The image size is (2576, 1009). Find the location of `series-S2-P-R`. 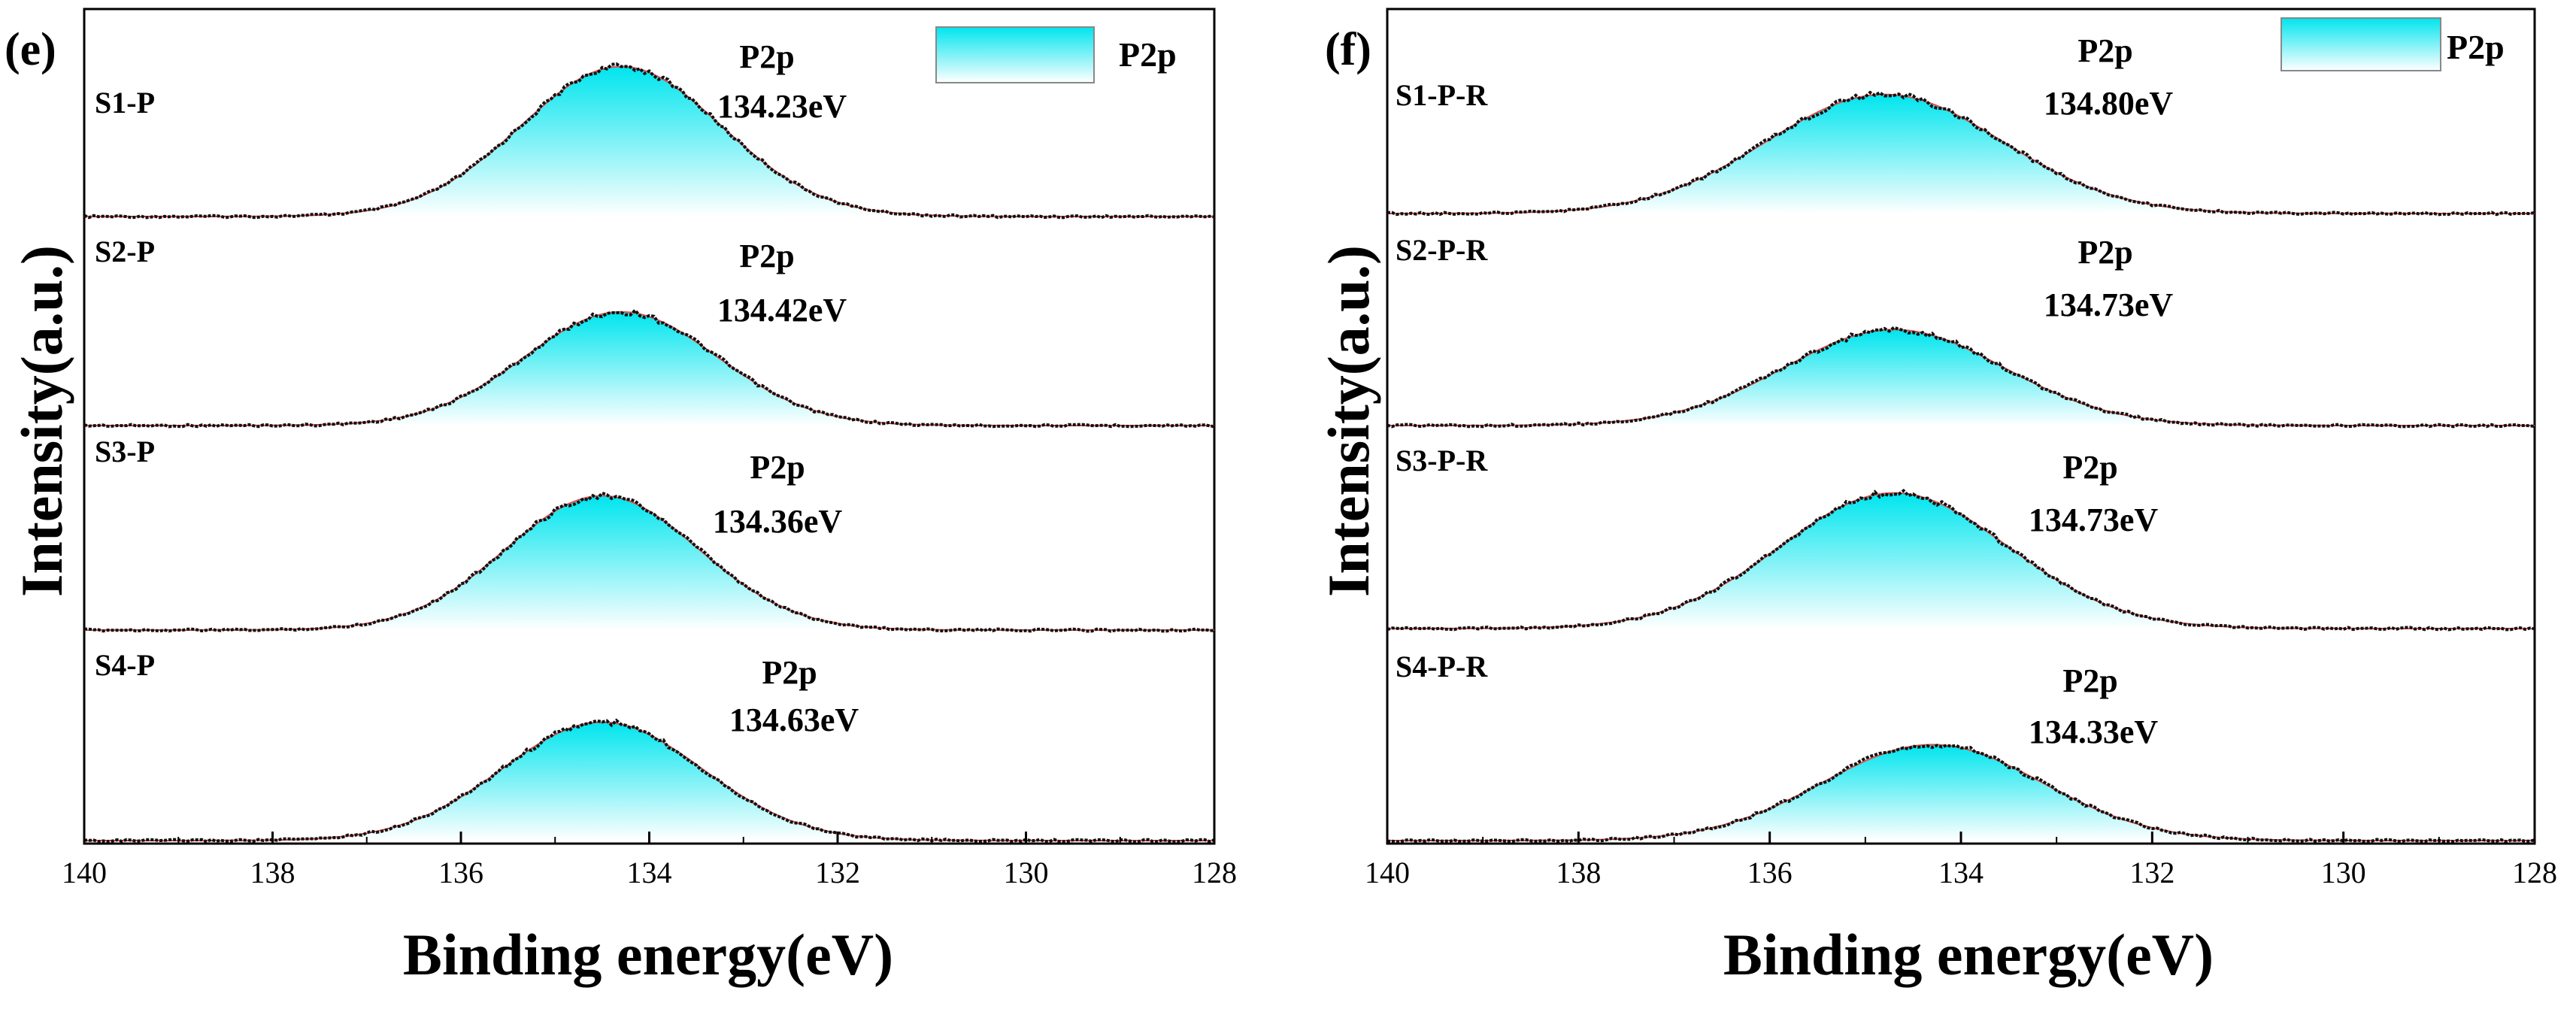

series-S2-P-R is located at coordinates (1960, 377).